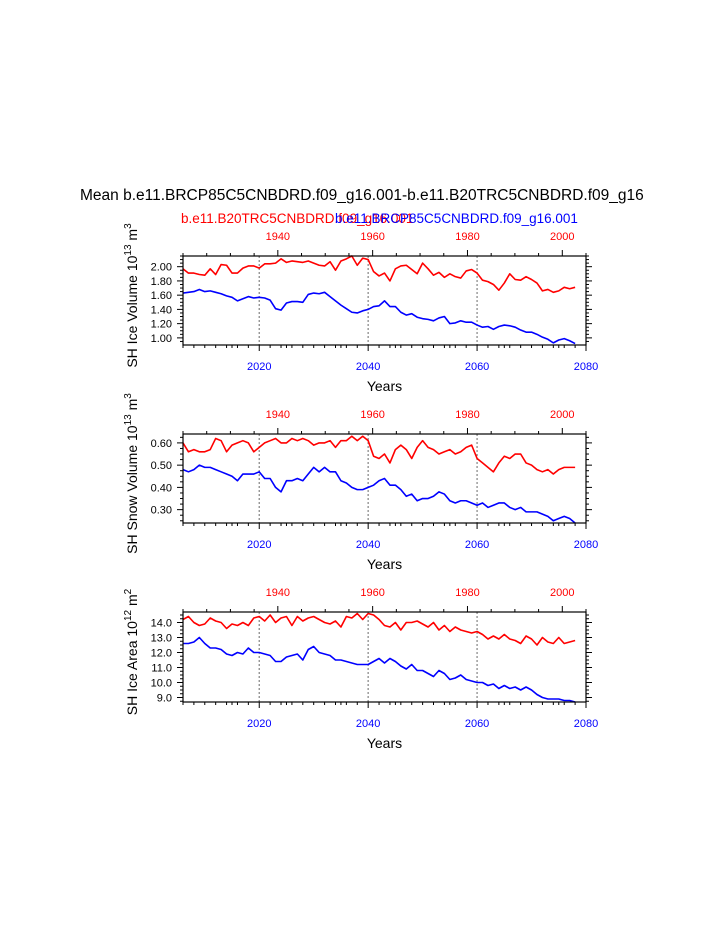  What do you see at coordinates (161, 488) in the screenshot?
I see `y-tick-label: 0.40` at bounding box center [161, 488].